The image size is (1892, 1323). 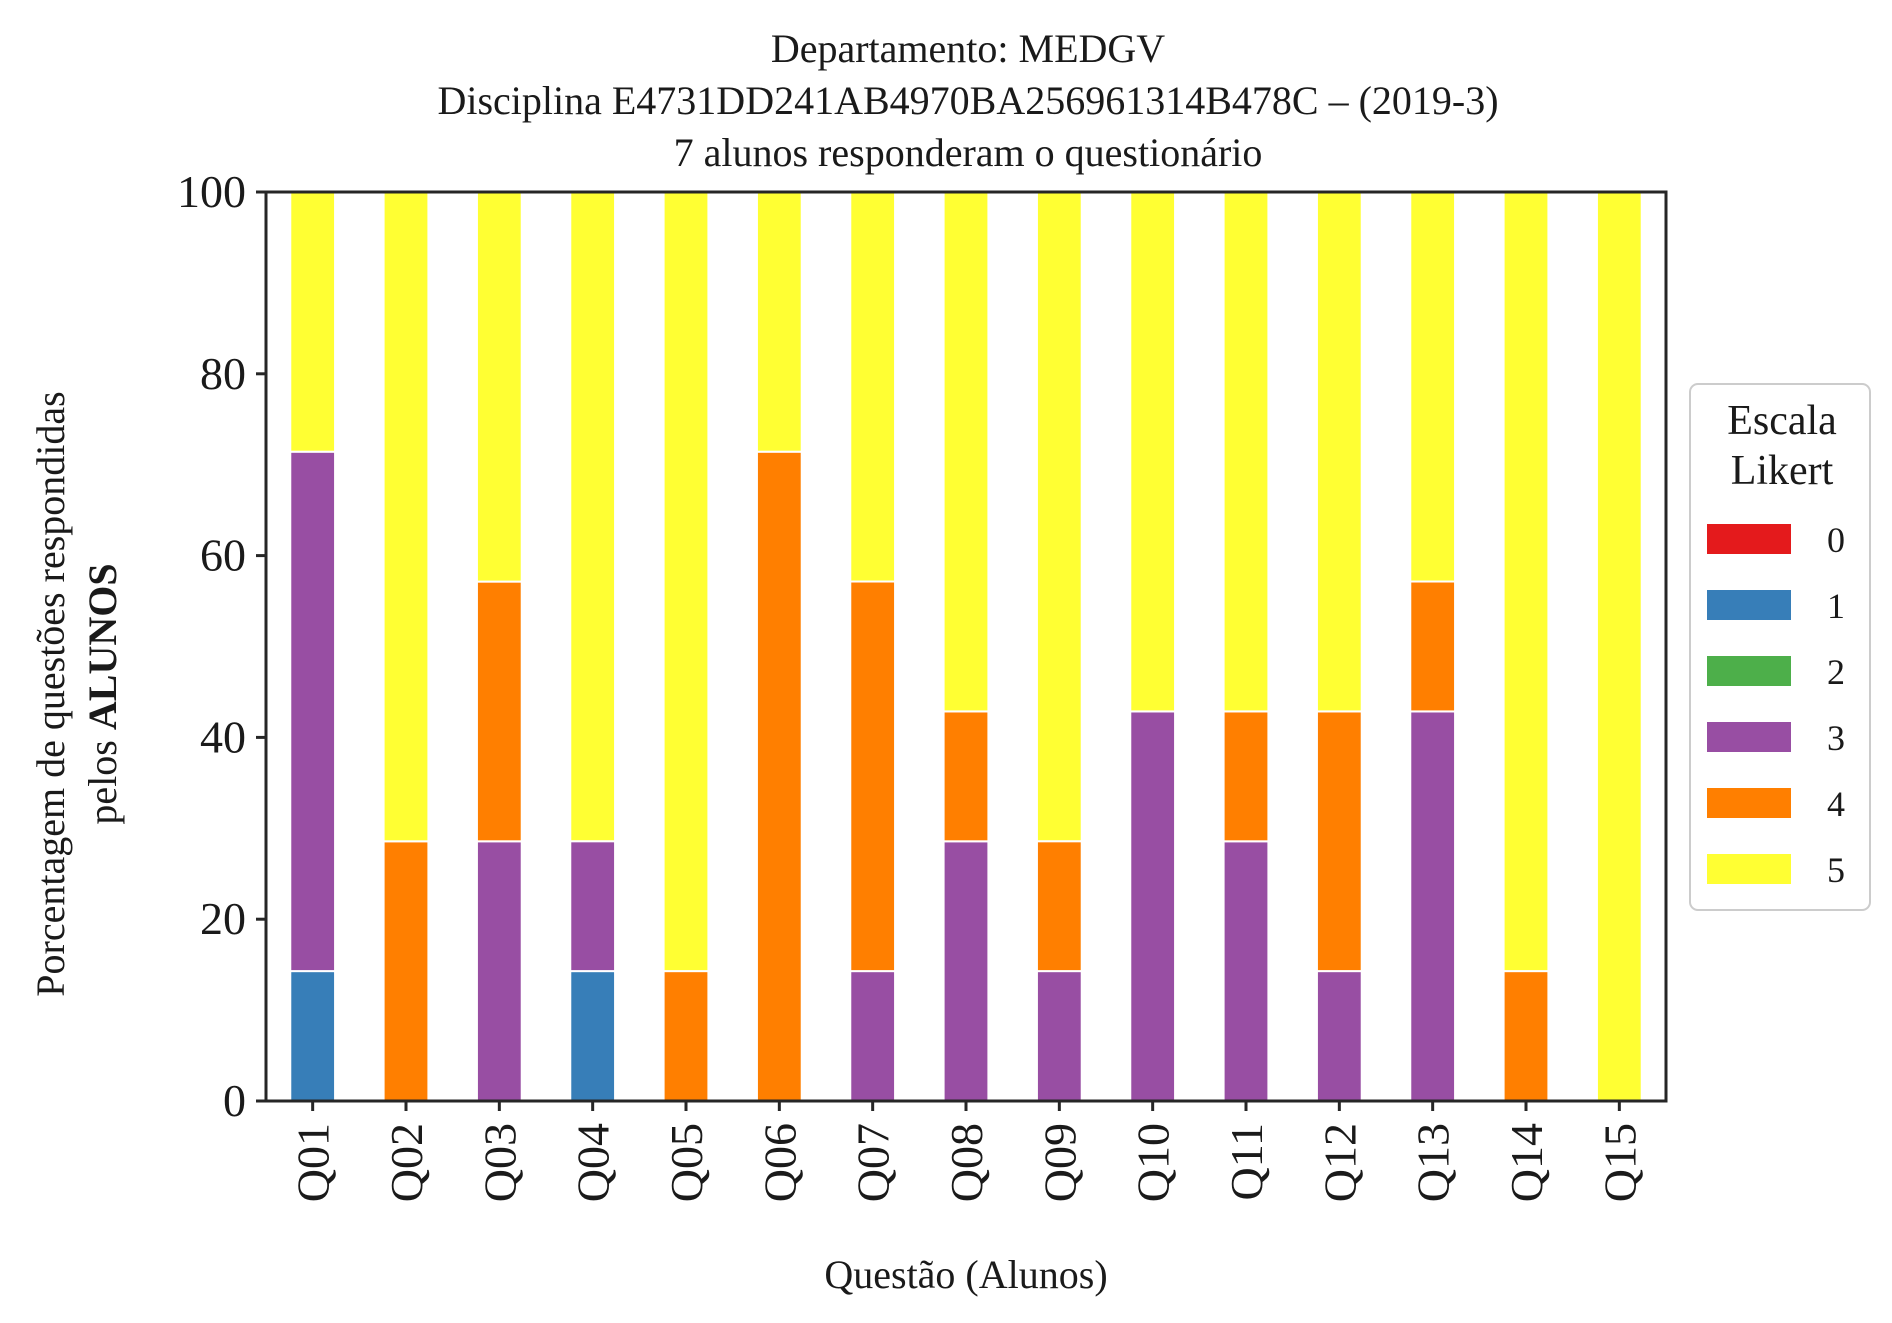 I want to click on y-axis-label-prefix: pelos, so click(x=102, y=777).